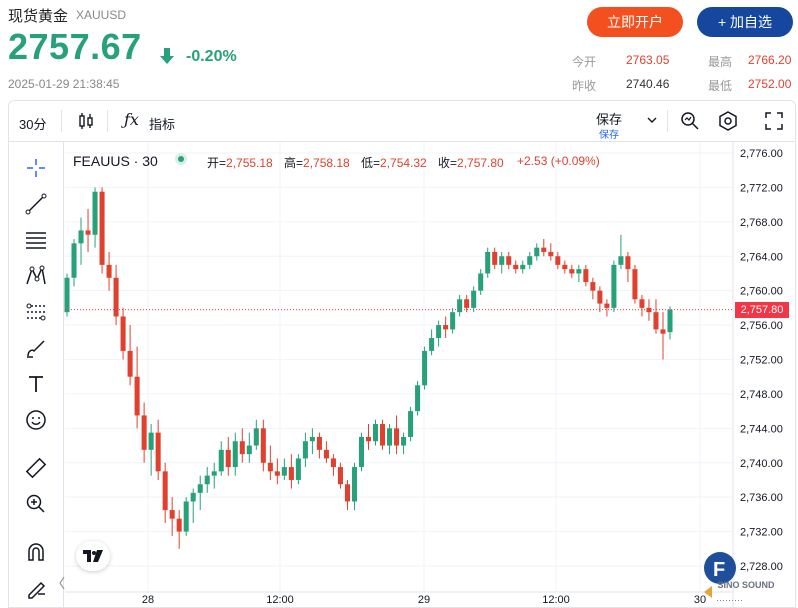 The width and height of the screenshot is (798, 608). I want to click on add-watchlist-button: + 加自选, so click(745, 22).